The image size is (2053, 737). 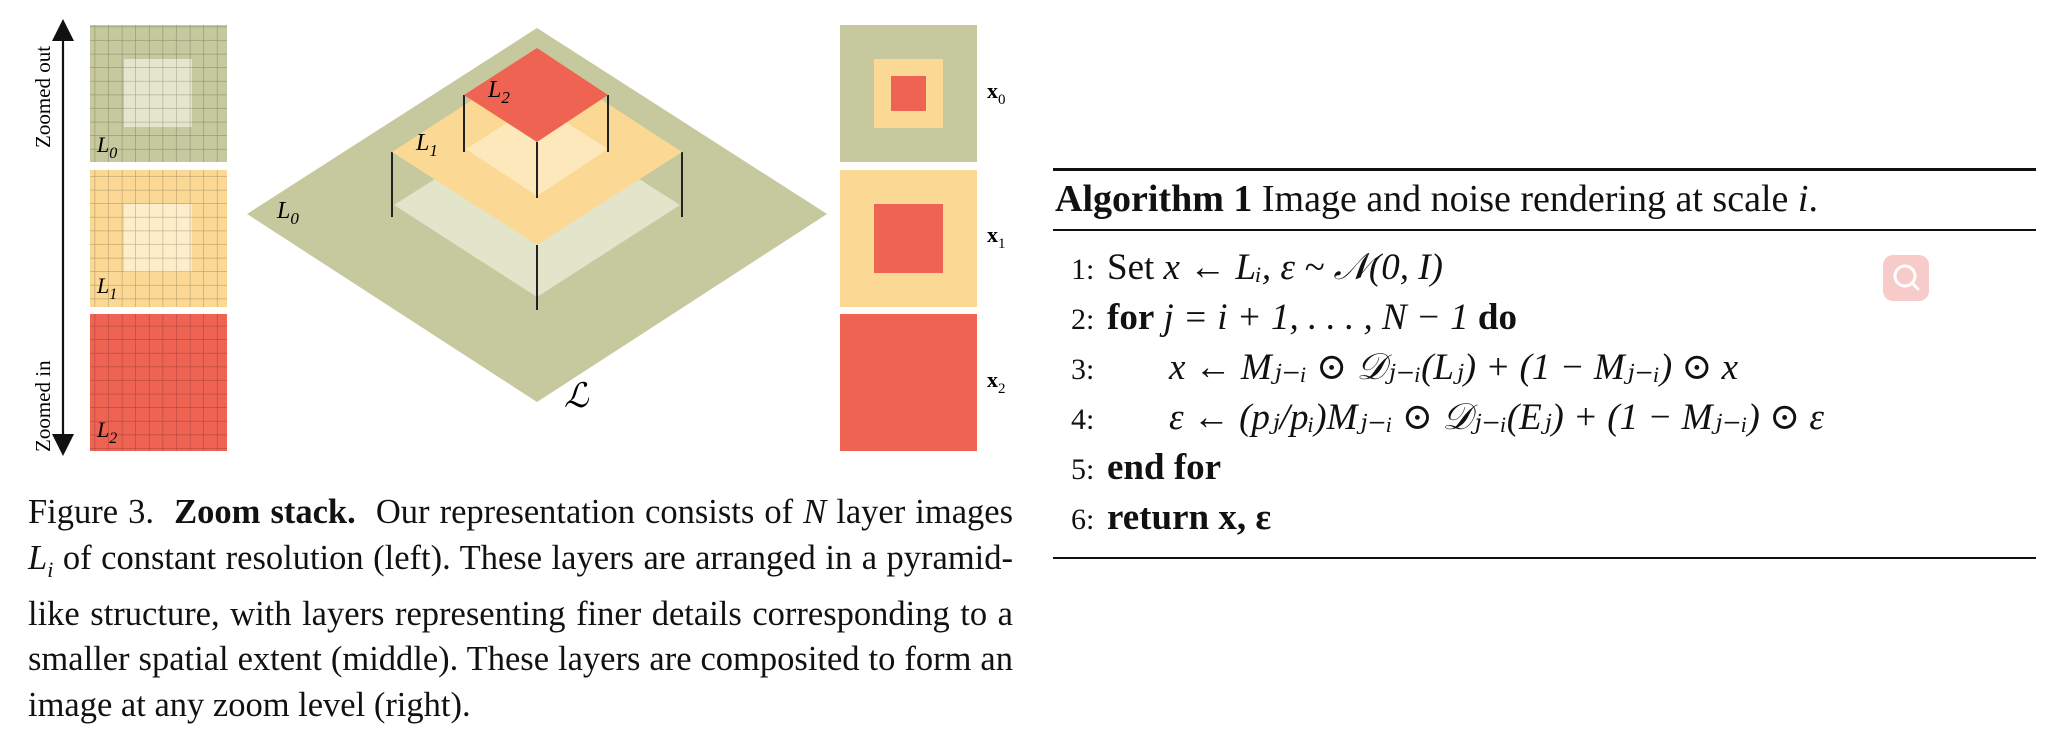 I want to click on caption-var-n: N, so click(x=815, y=512).